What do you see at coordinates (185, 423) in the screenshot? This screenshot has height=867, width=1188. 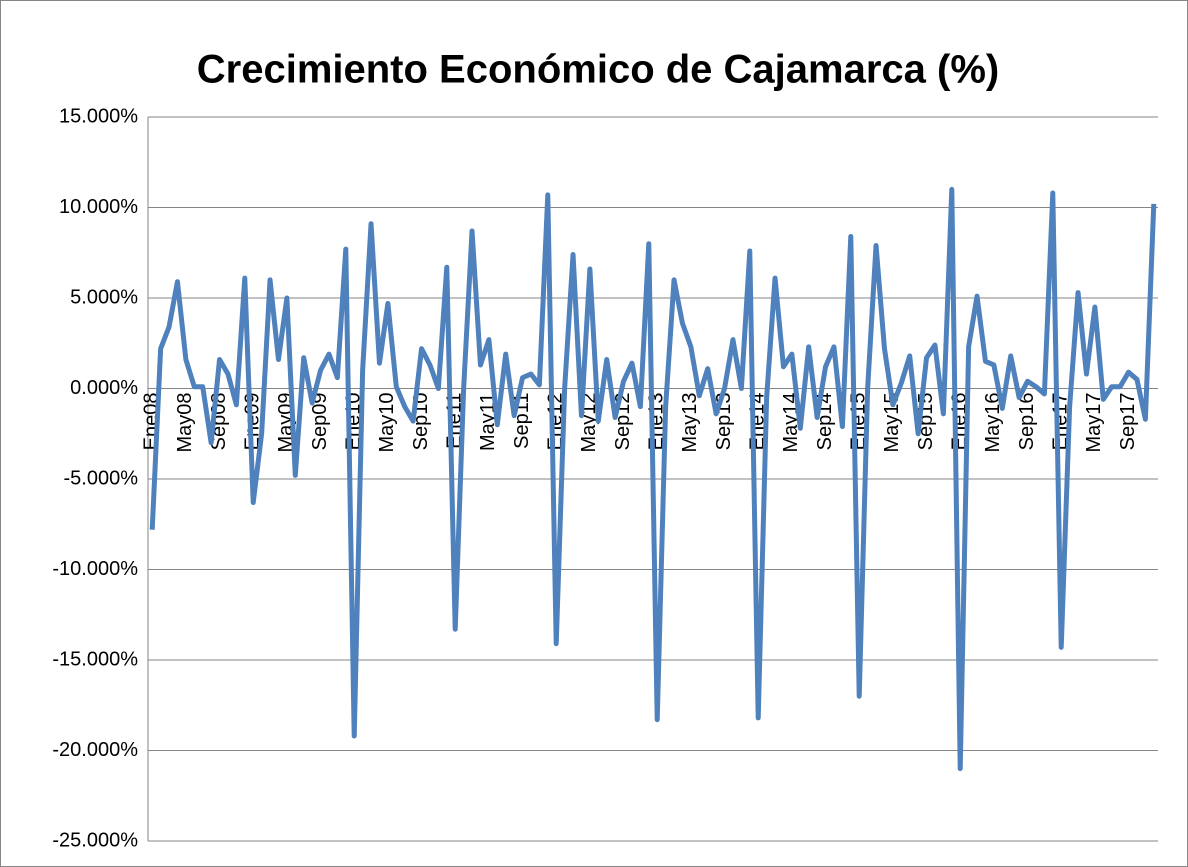 I see `x-tick-label: May08` at bounding box center [185, 423].